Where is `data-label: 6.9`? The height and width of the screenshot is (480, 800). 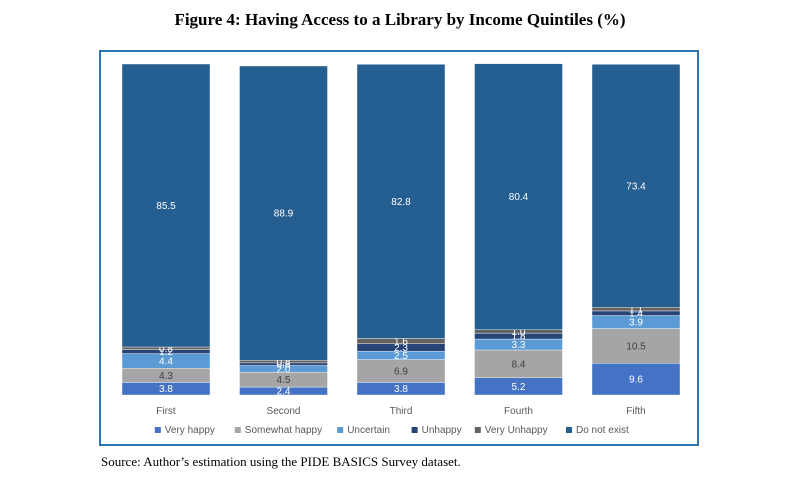
data-label: 6.9 is located at coordinates (401, 372).